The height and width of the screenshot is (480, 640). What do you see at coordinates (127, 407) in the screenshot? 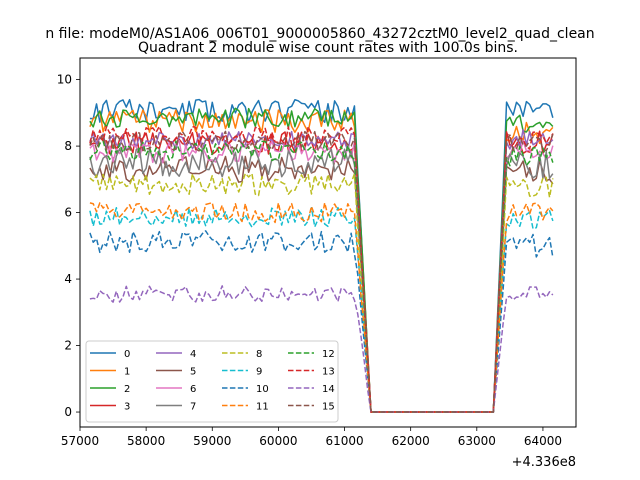
I see `legend-label-3: 3` at bounding box center [127, 407].